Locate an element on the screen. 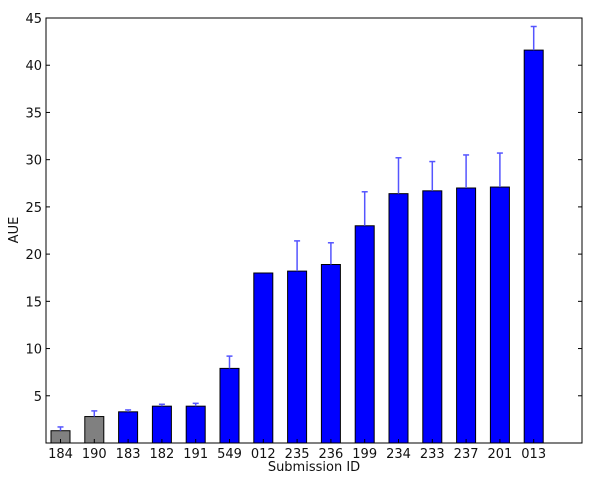 Image resolution: width=596 pixels, height=477 pixels. x-tick-label-199: 199 is located at coordinates (364, 454).